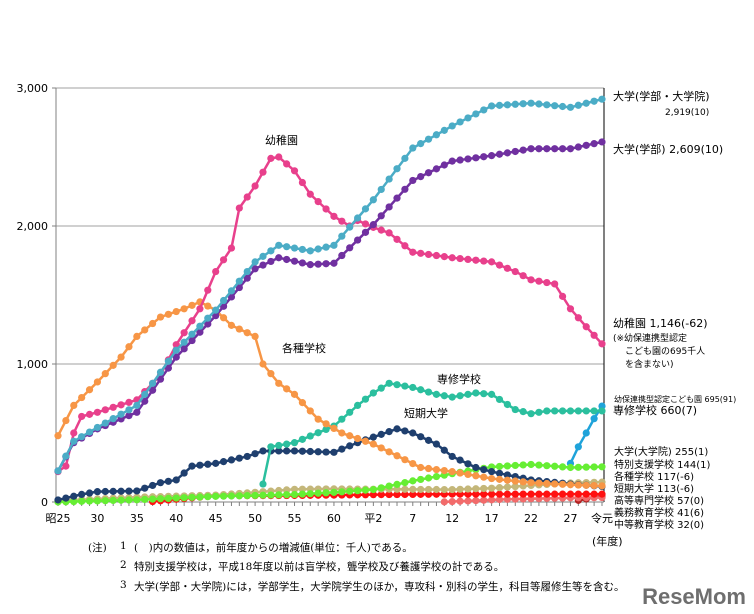 The image size is (754, 614). Describe the element at coordinates (660, 323) in the screenshot. I see `end-label-kindergarten: 幼稚園 1,146(-62)` at that location.